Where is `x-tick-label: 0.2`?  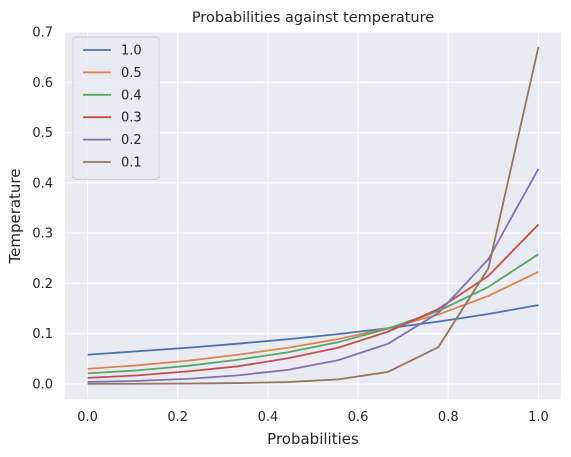
x-tick-label: 0.2 is located at coordinates (177, 417).